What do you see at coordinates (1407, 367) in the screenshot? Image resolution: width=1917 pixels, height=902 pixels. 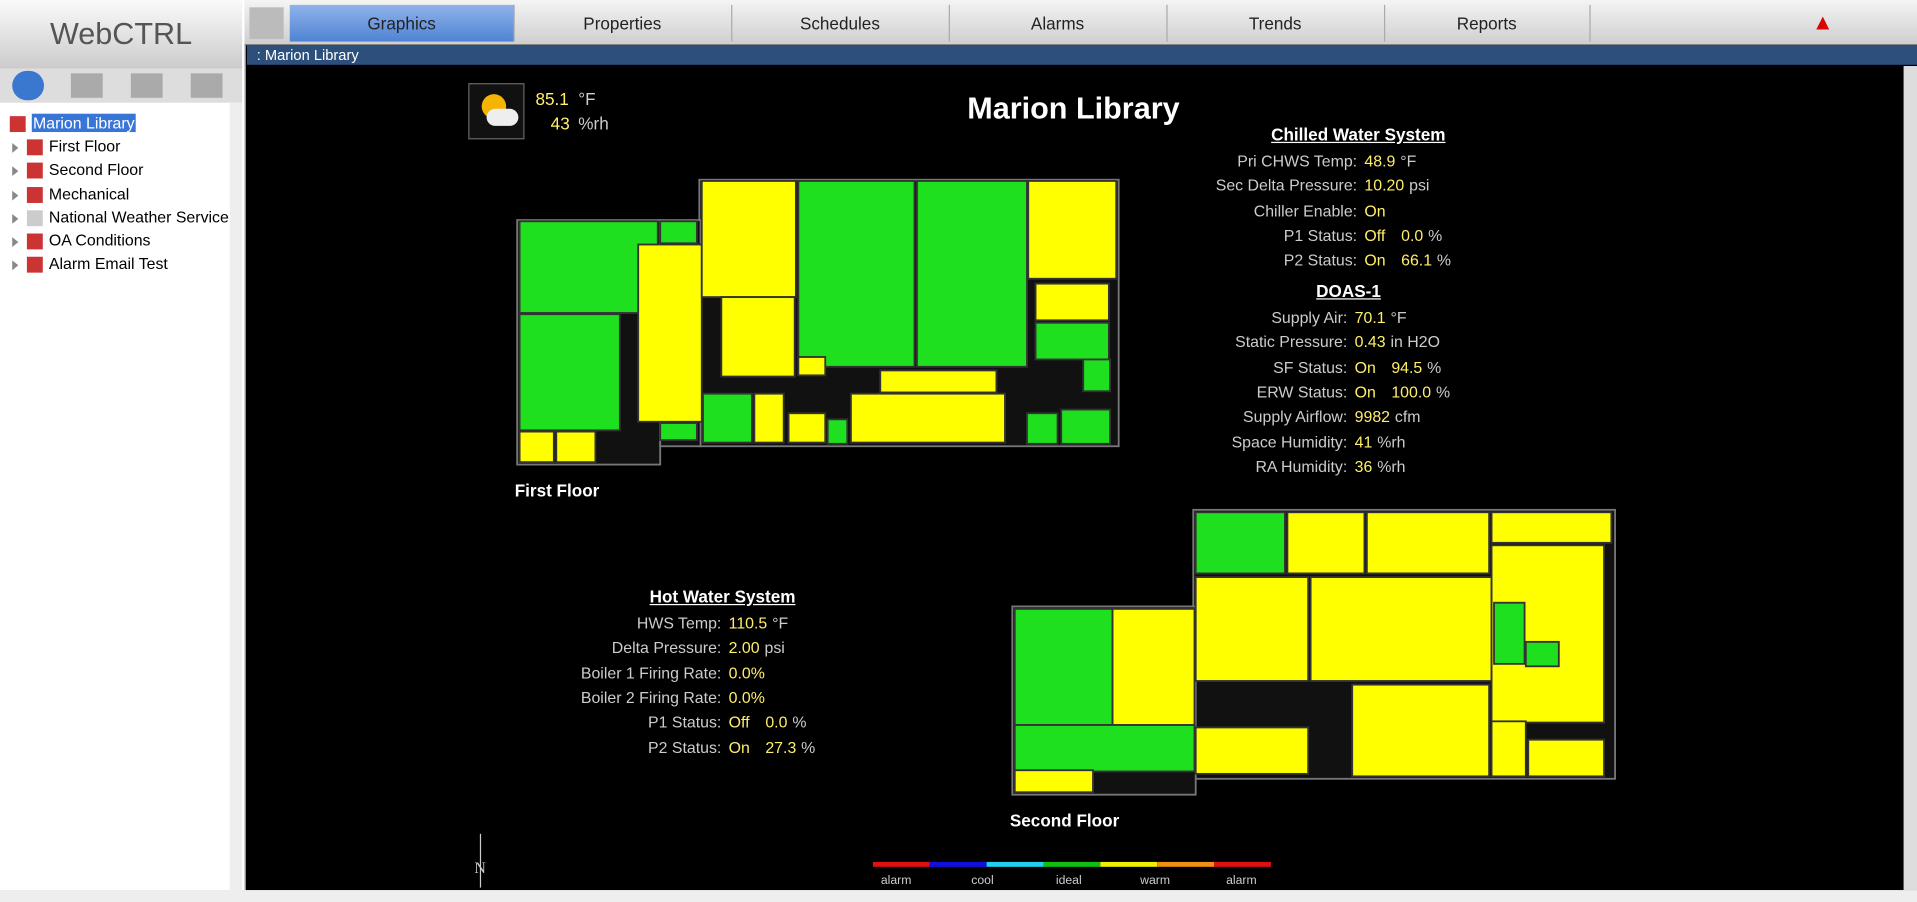 I see `point-value: 94.5` at bounding box center [1407, 367].